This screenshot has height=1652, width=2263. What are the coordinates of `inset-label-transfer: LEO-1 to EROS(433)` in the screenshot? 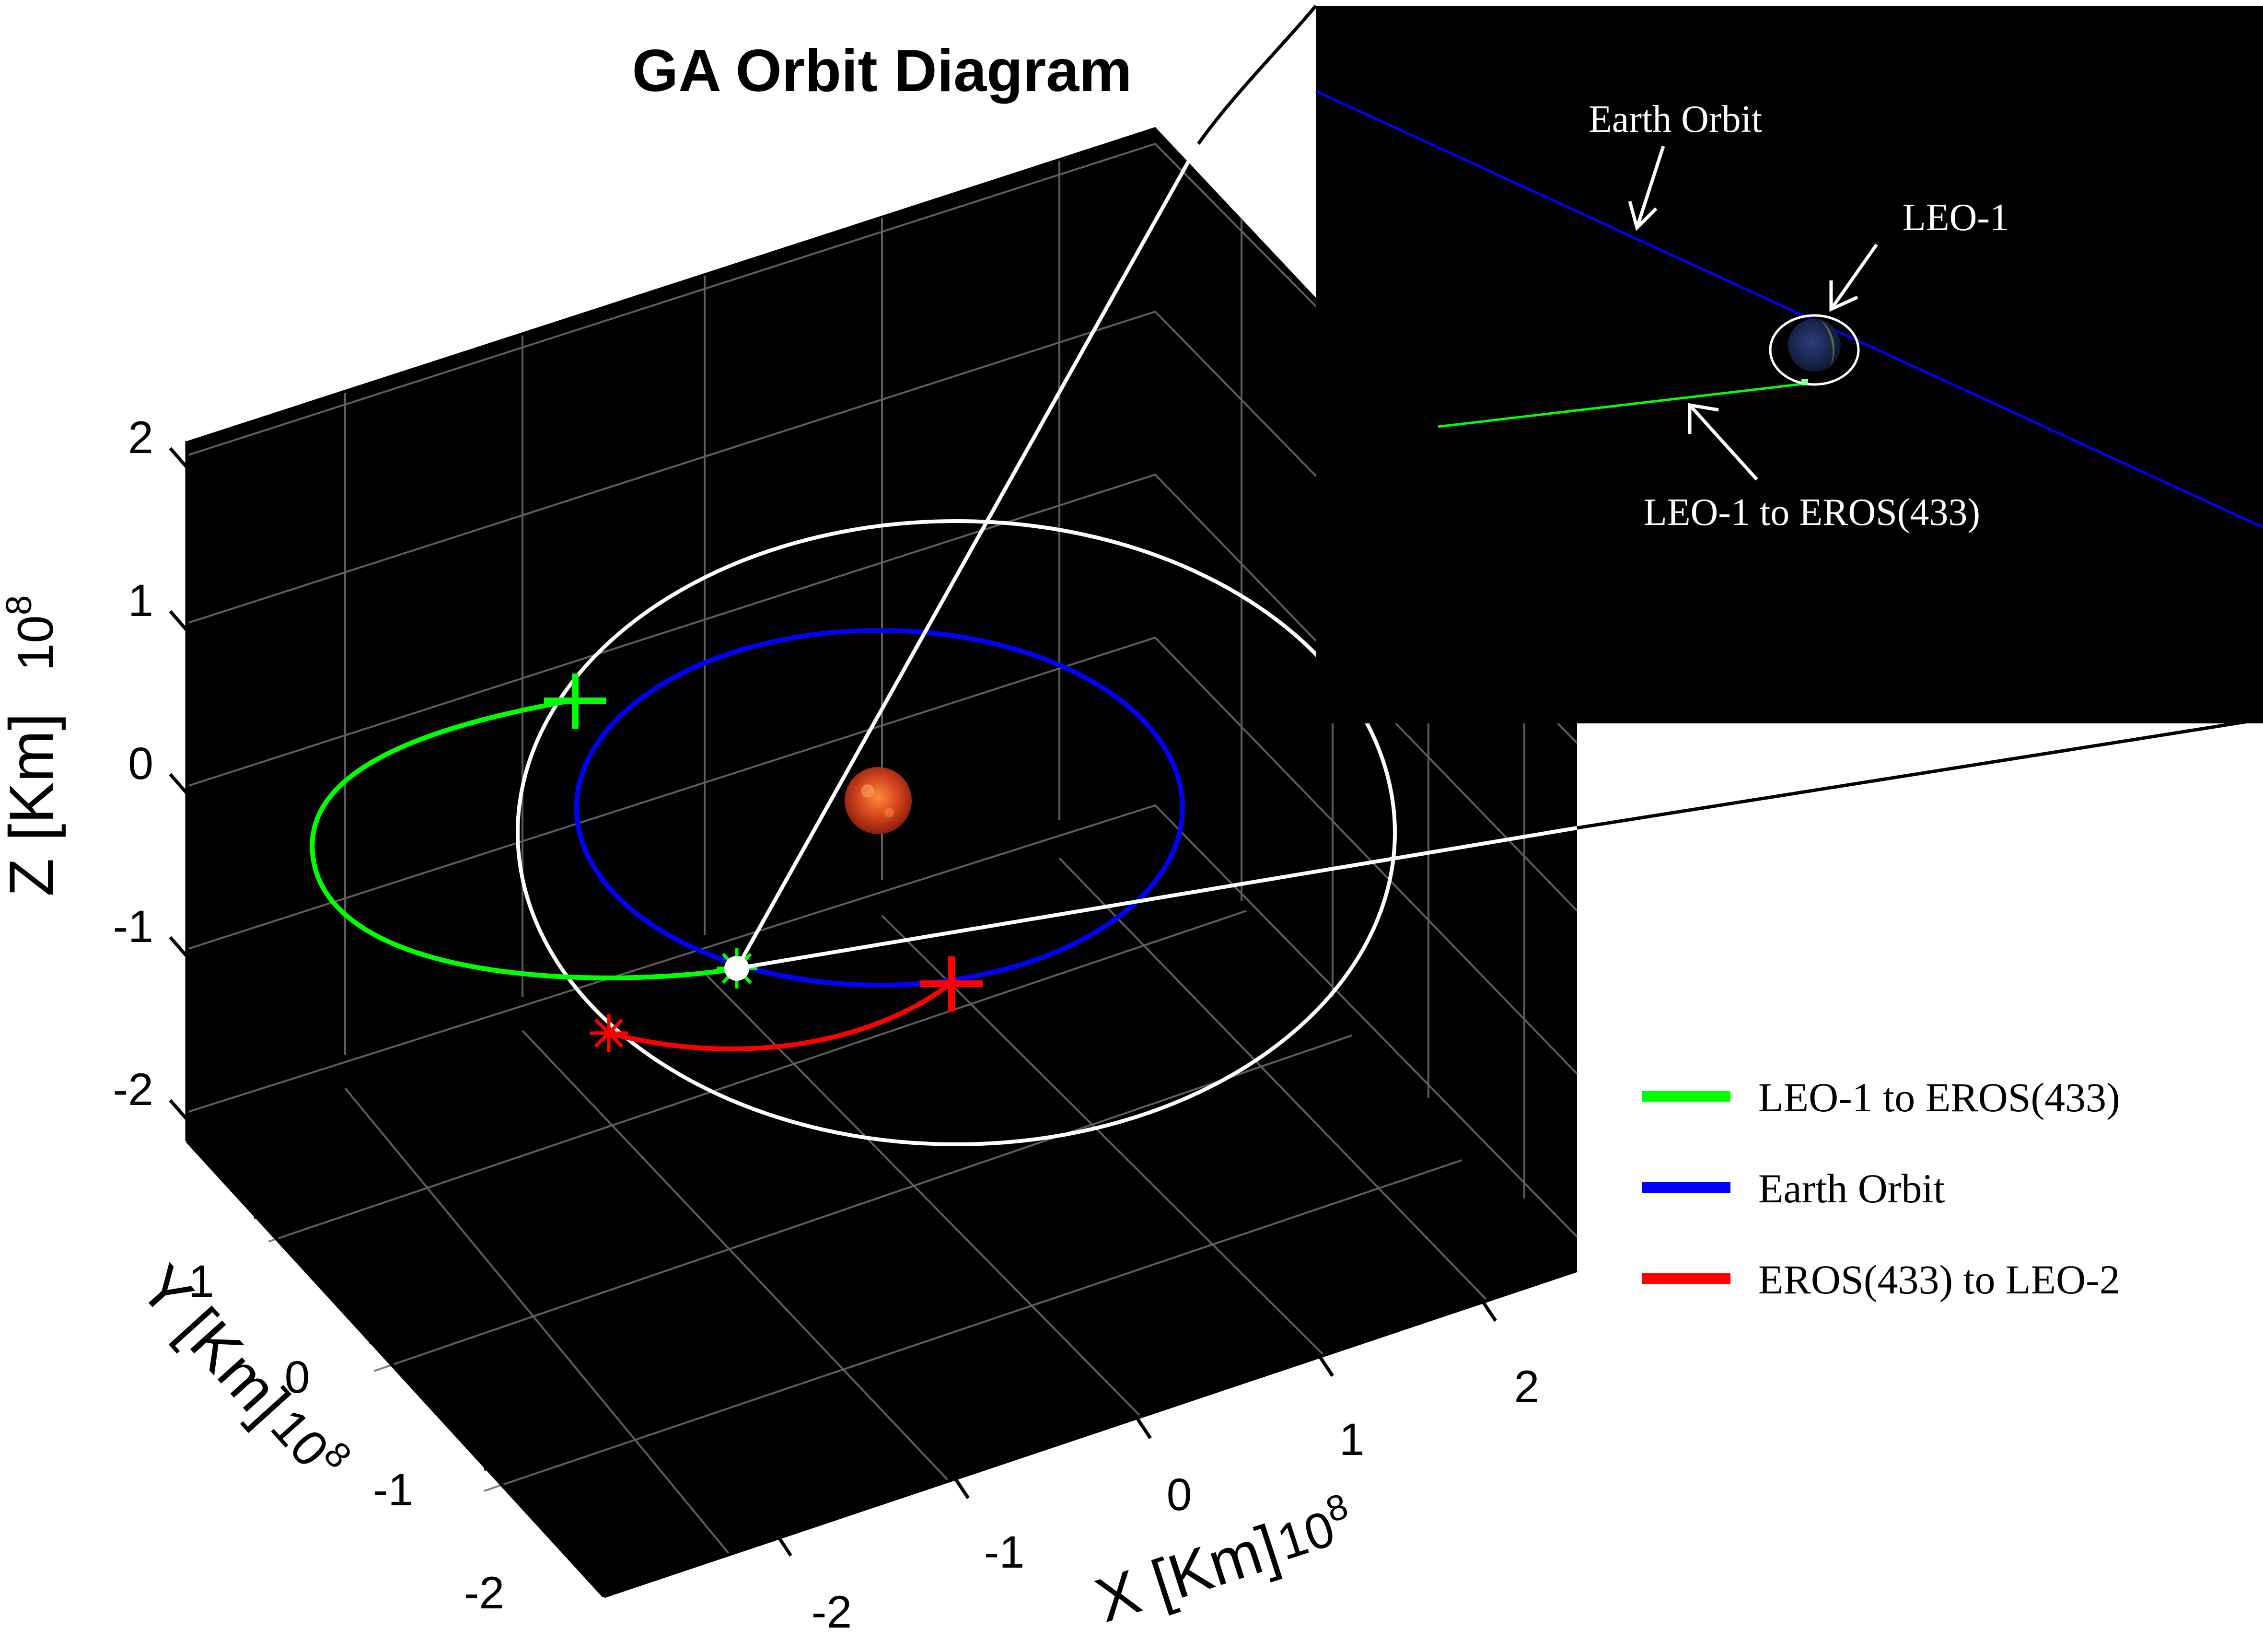 It's located at (1812, 512).